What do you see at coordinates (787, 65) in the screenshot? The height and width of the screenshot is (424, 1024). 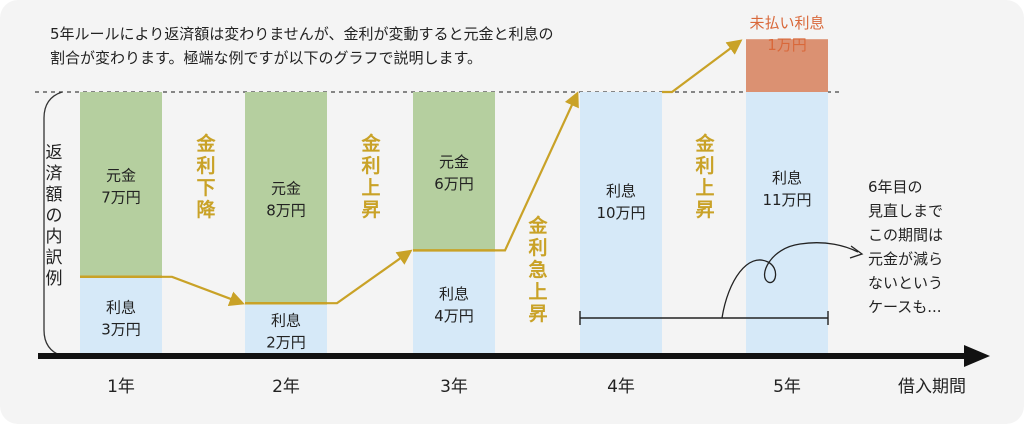 I see `bar-unpaid-interest` at bounding box center [787, 65].